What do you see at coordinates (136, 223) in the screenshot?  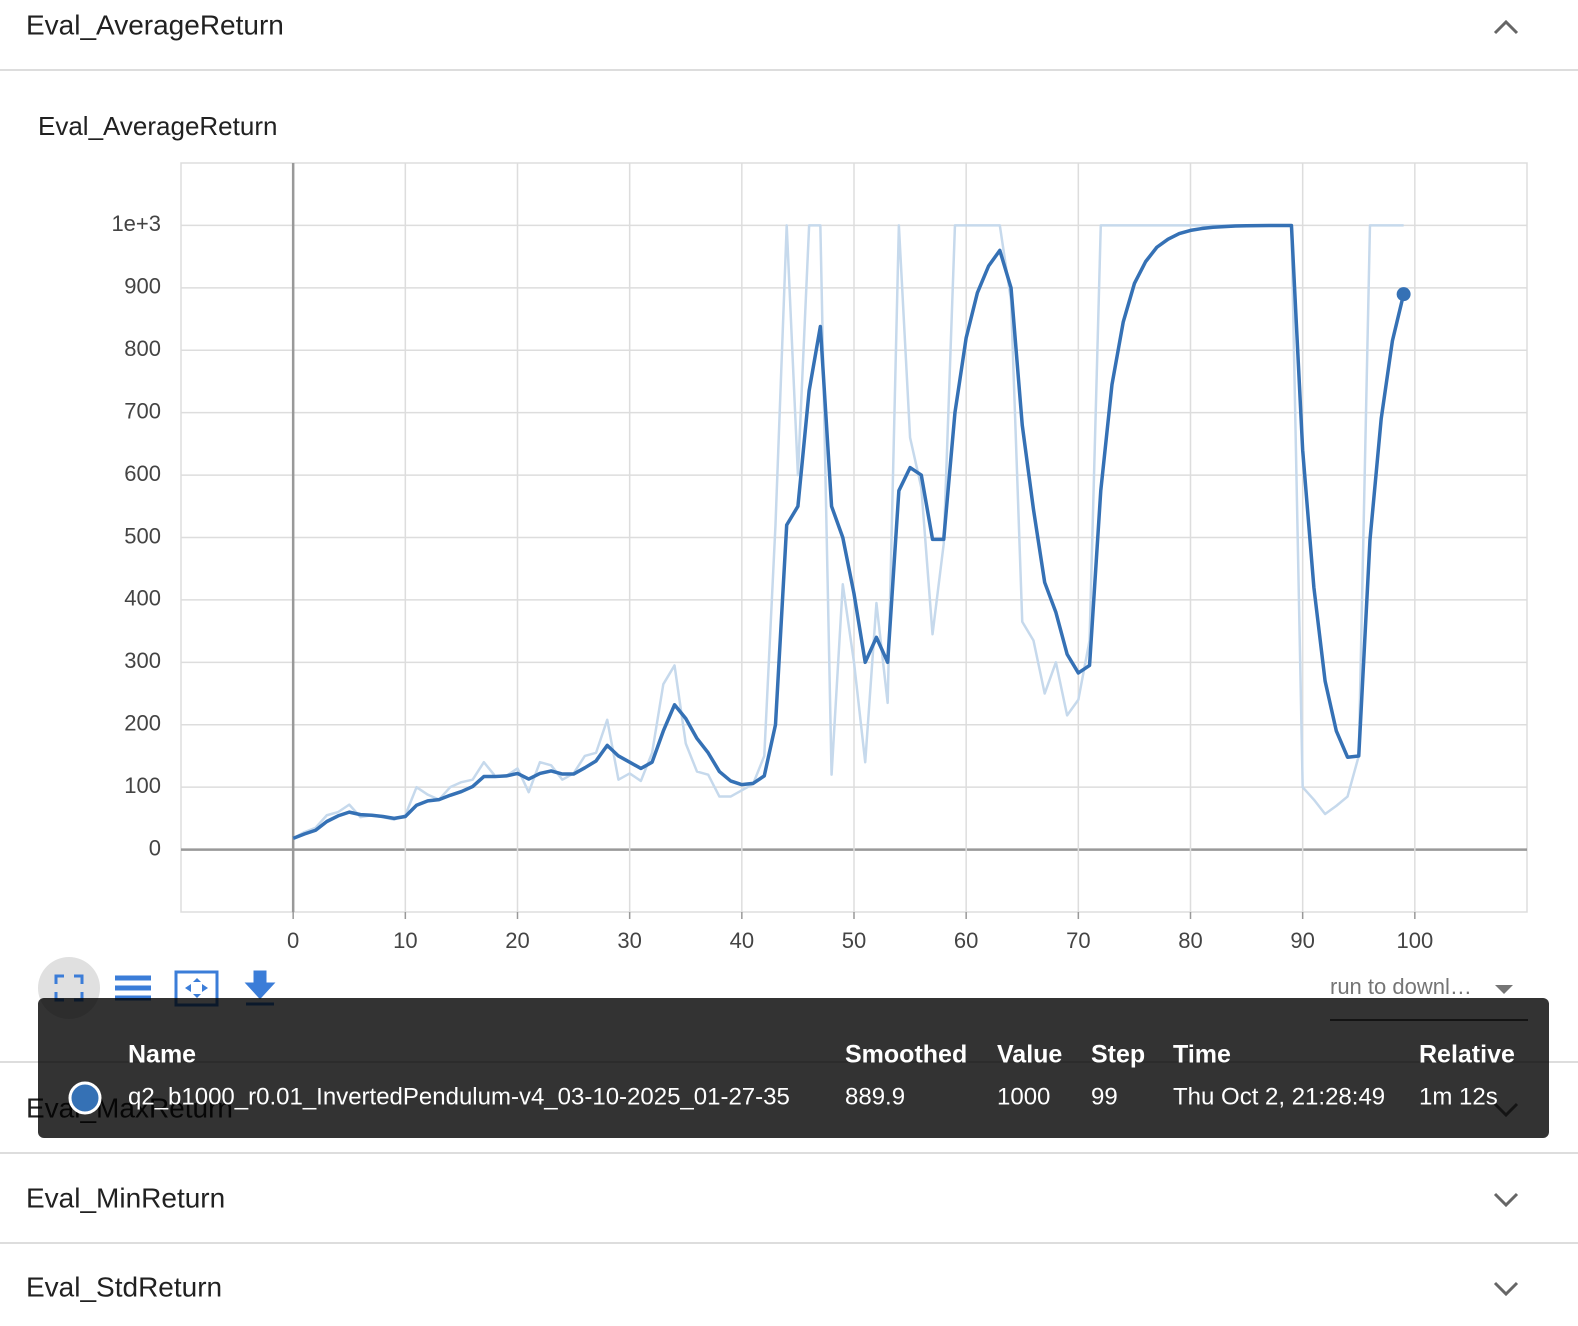 I see `y-tick-label: 1e+3` at bounding box center [136, 223].